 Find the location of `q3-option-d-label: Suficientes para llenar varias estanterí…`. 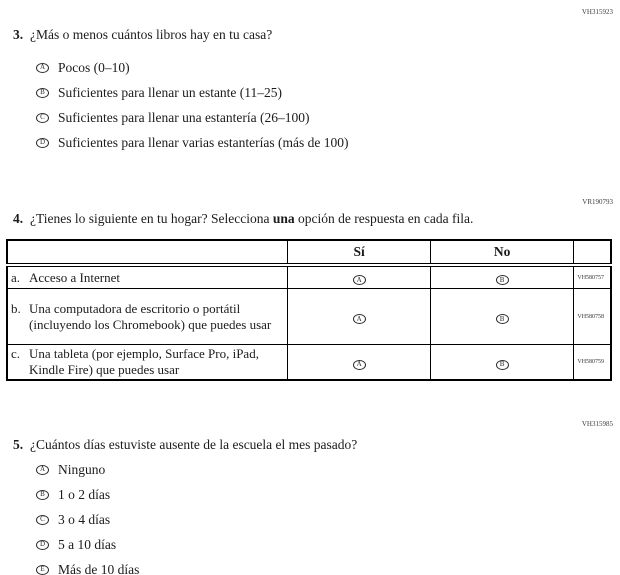

q3-option-d-label: Suficientes para llenar varias estanterí… is located at coordinates (203, 142).